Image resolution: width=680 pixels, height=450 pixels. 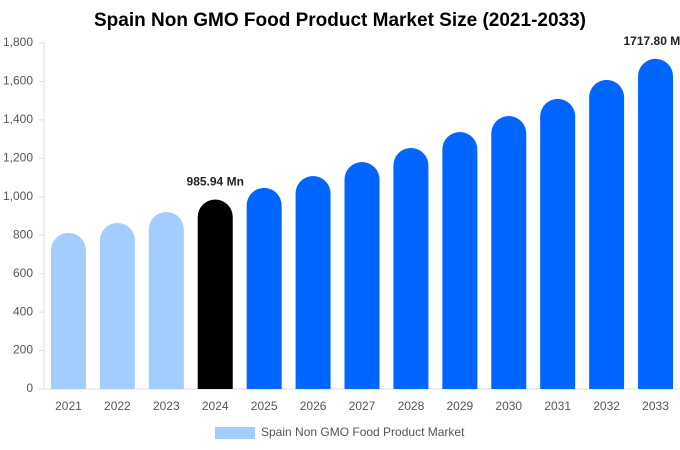 What do you see at coordinates (18, 119) in the screenshot?
I see `y-tick-label: 1,400` at bounding box center [18, 119].